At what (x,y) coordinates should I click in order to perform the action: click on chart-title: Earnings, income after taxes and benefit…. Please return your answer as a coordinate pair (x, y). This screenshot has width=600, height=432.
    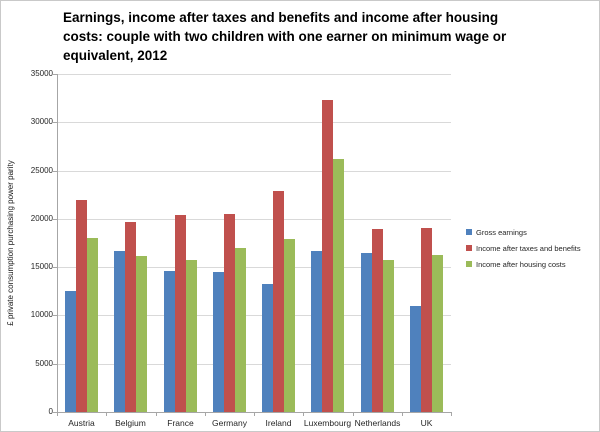
    Looking at the image, I should click on (309, 36).